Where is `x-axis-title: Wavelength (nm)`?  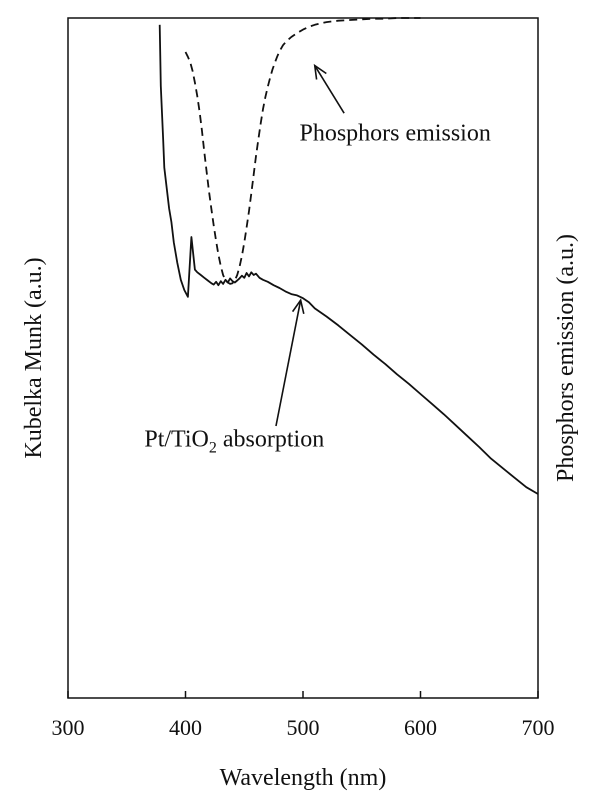 x-axis-title: Wavelength (nm) is located at coordinates (303, 778).